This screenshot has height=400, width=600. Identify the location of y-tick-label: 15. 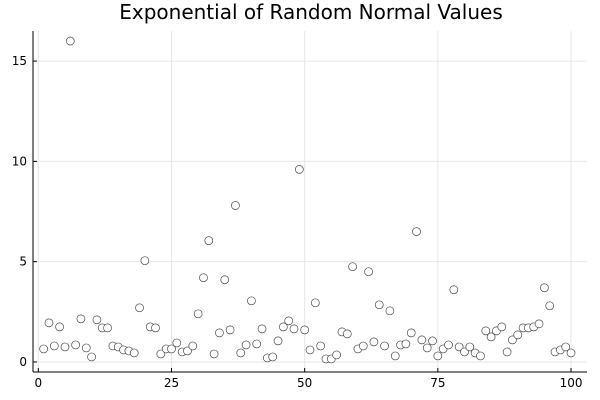
(19, 61).